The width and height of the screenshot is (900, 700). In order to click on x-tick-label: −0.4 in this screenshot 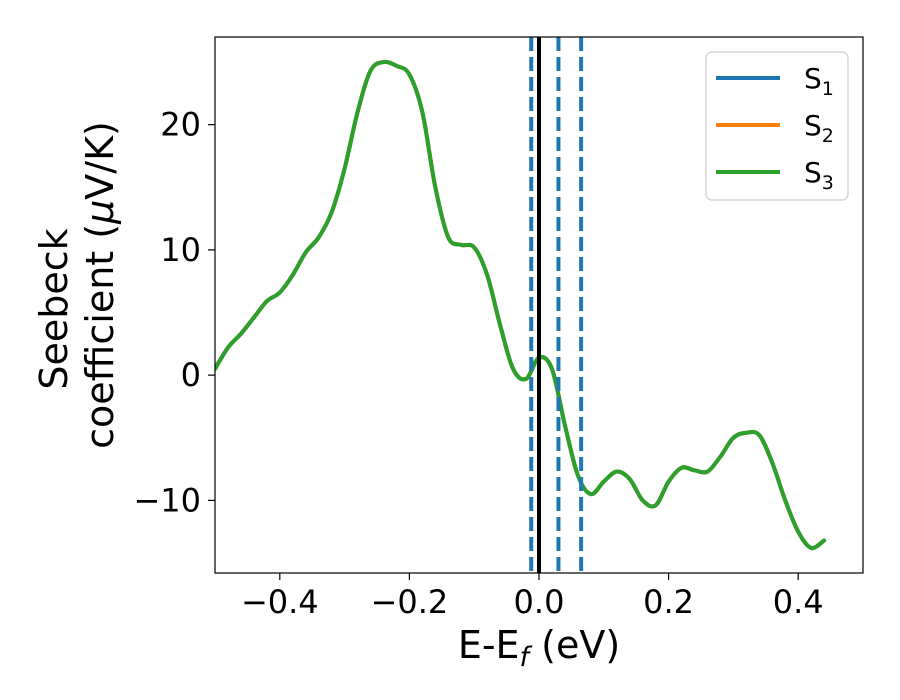, I will do `click(280, 602)`.